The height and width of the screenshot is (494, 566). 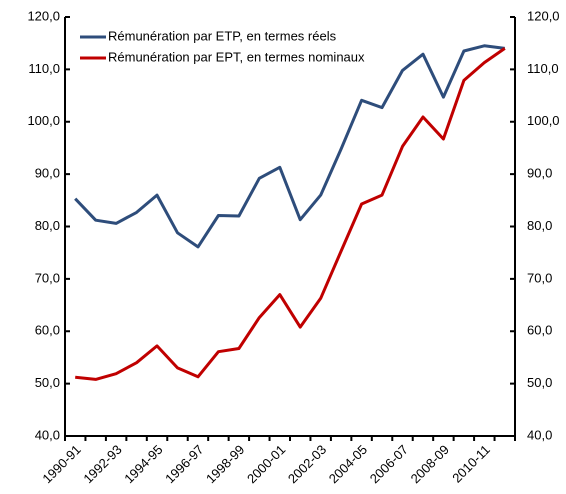 What do you see at coordinates (43, 15) in the screenshot?
I see `y-tick-label: 120,0` at bounding box center [43, 15].